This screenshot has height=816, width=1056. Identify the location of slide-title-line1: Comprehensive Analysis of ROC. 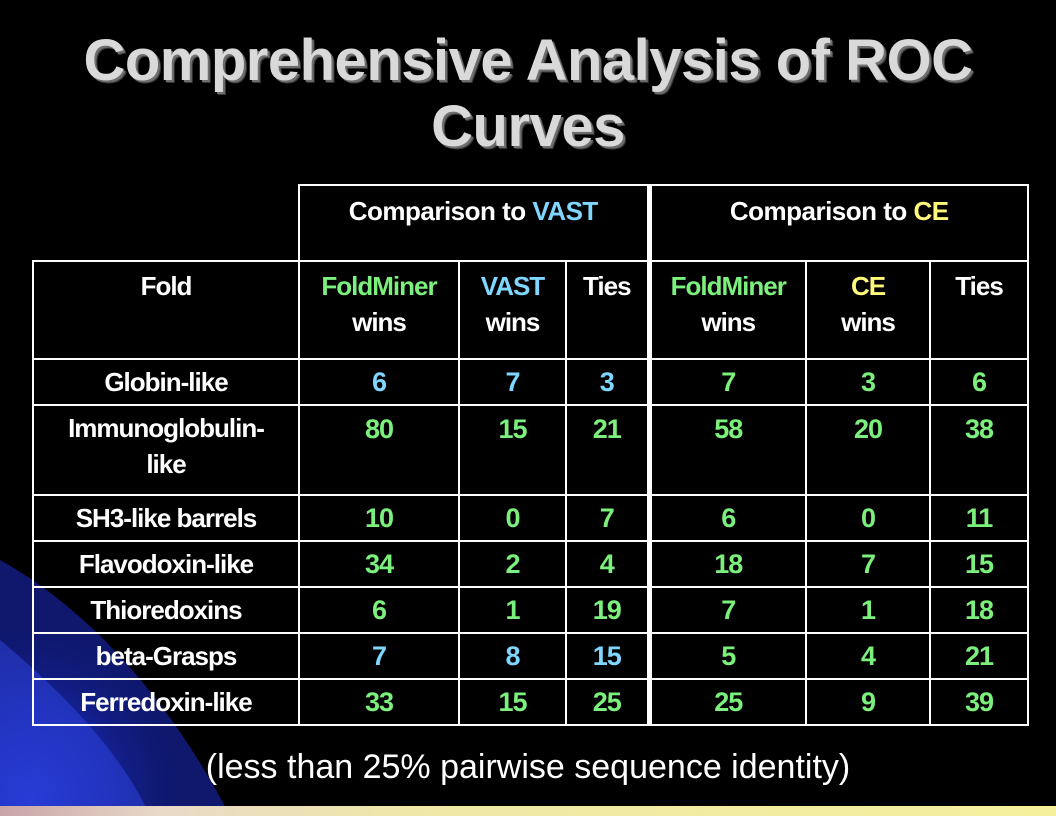
(528, 60).